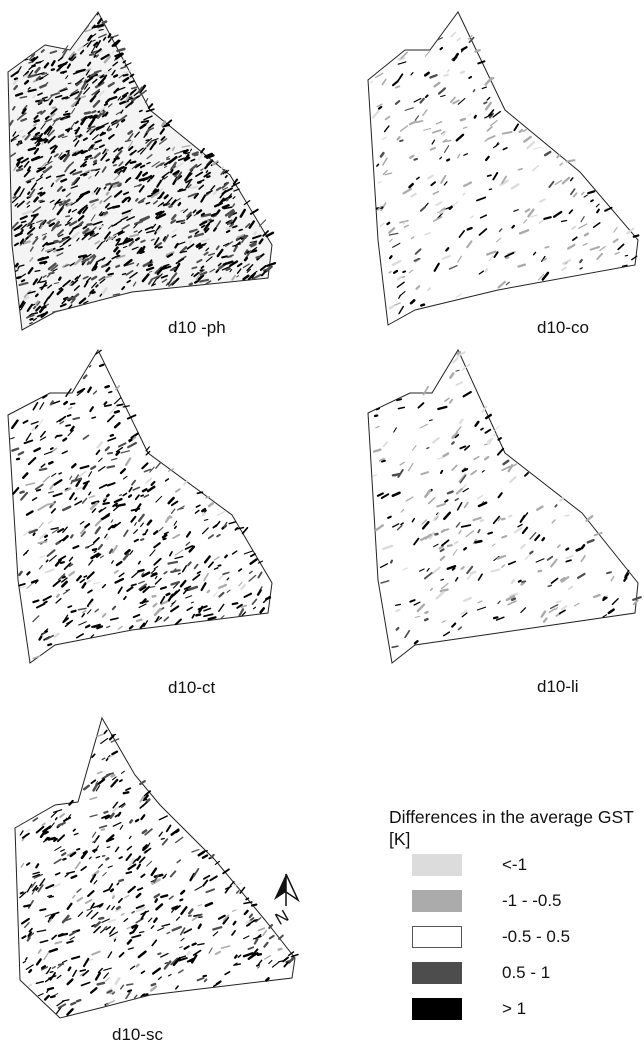 Image resolution: width=644 pixels, height=1048 pixels. I want to click on legend-label: > 1, so click(514, 1008).